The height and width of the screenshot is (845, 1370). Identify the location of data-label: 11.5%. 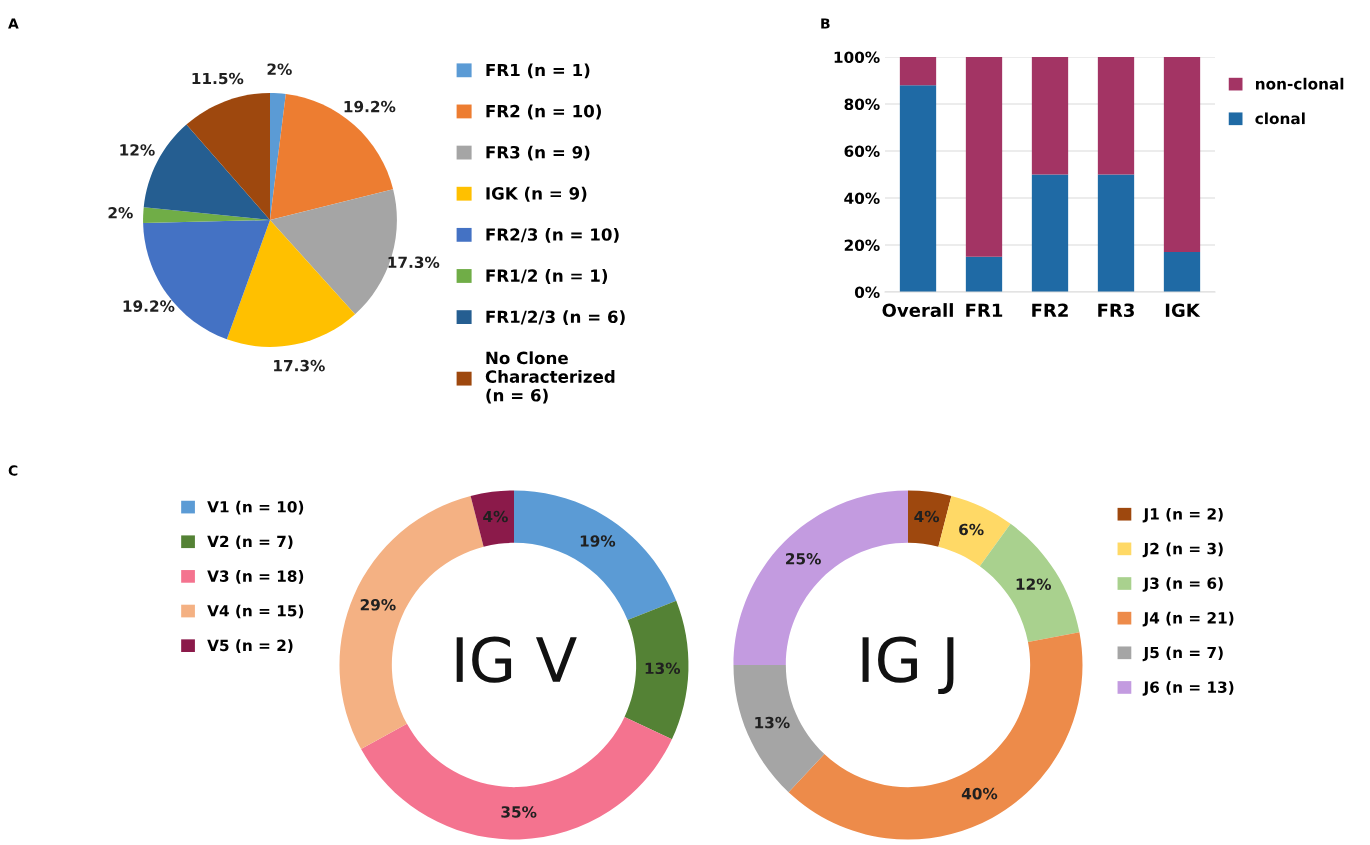
(218, 78).